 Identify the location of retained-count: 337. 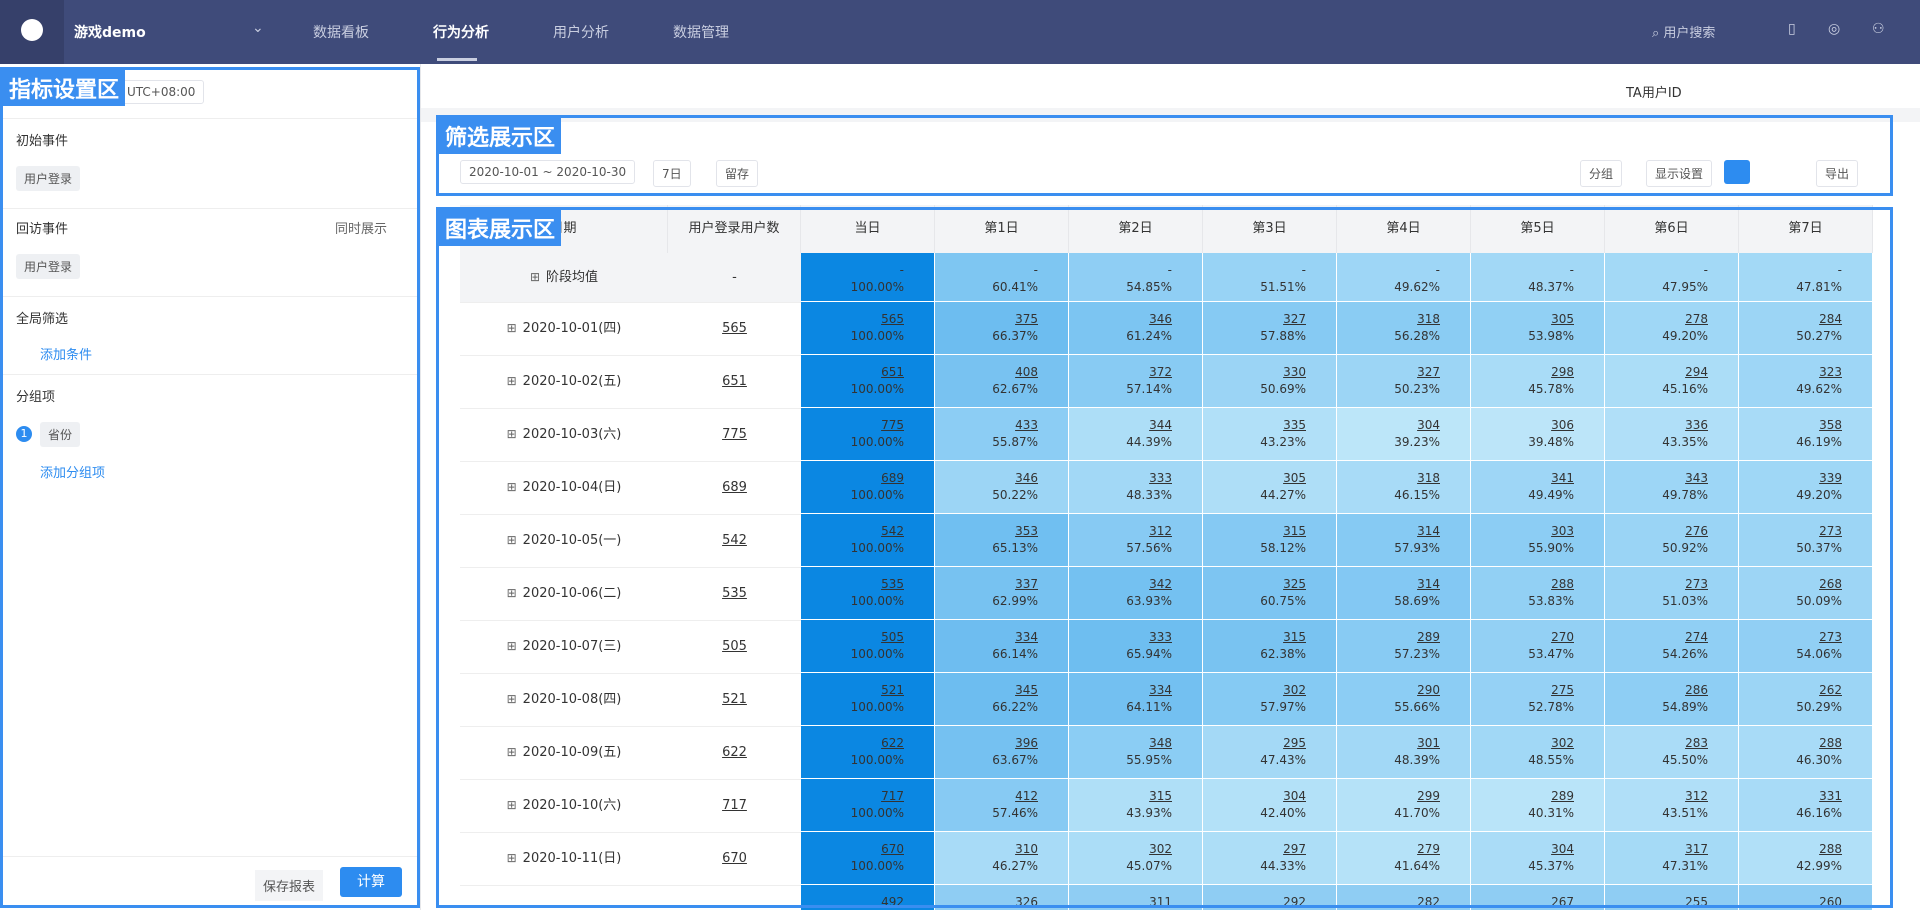
(986, 580).